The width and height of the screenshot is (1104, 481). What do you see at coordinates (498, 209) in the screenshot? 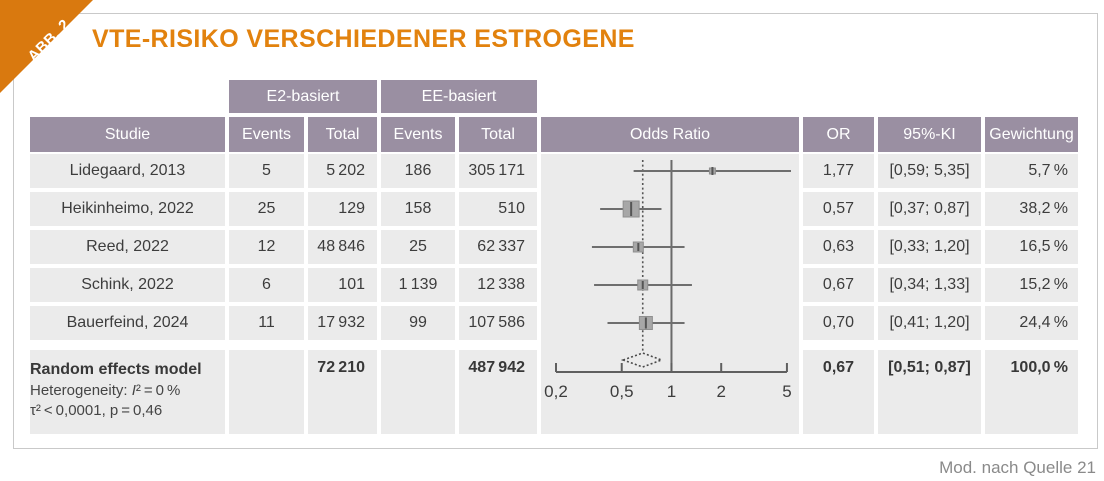
I see `table-cell-ee_total: 510` at bounding box center [498, 209].